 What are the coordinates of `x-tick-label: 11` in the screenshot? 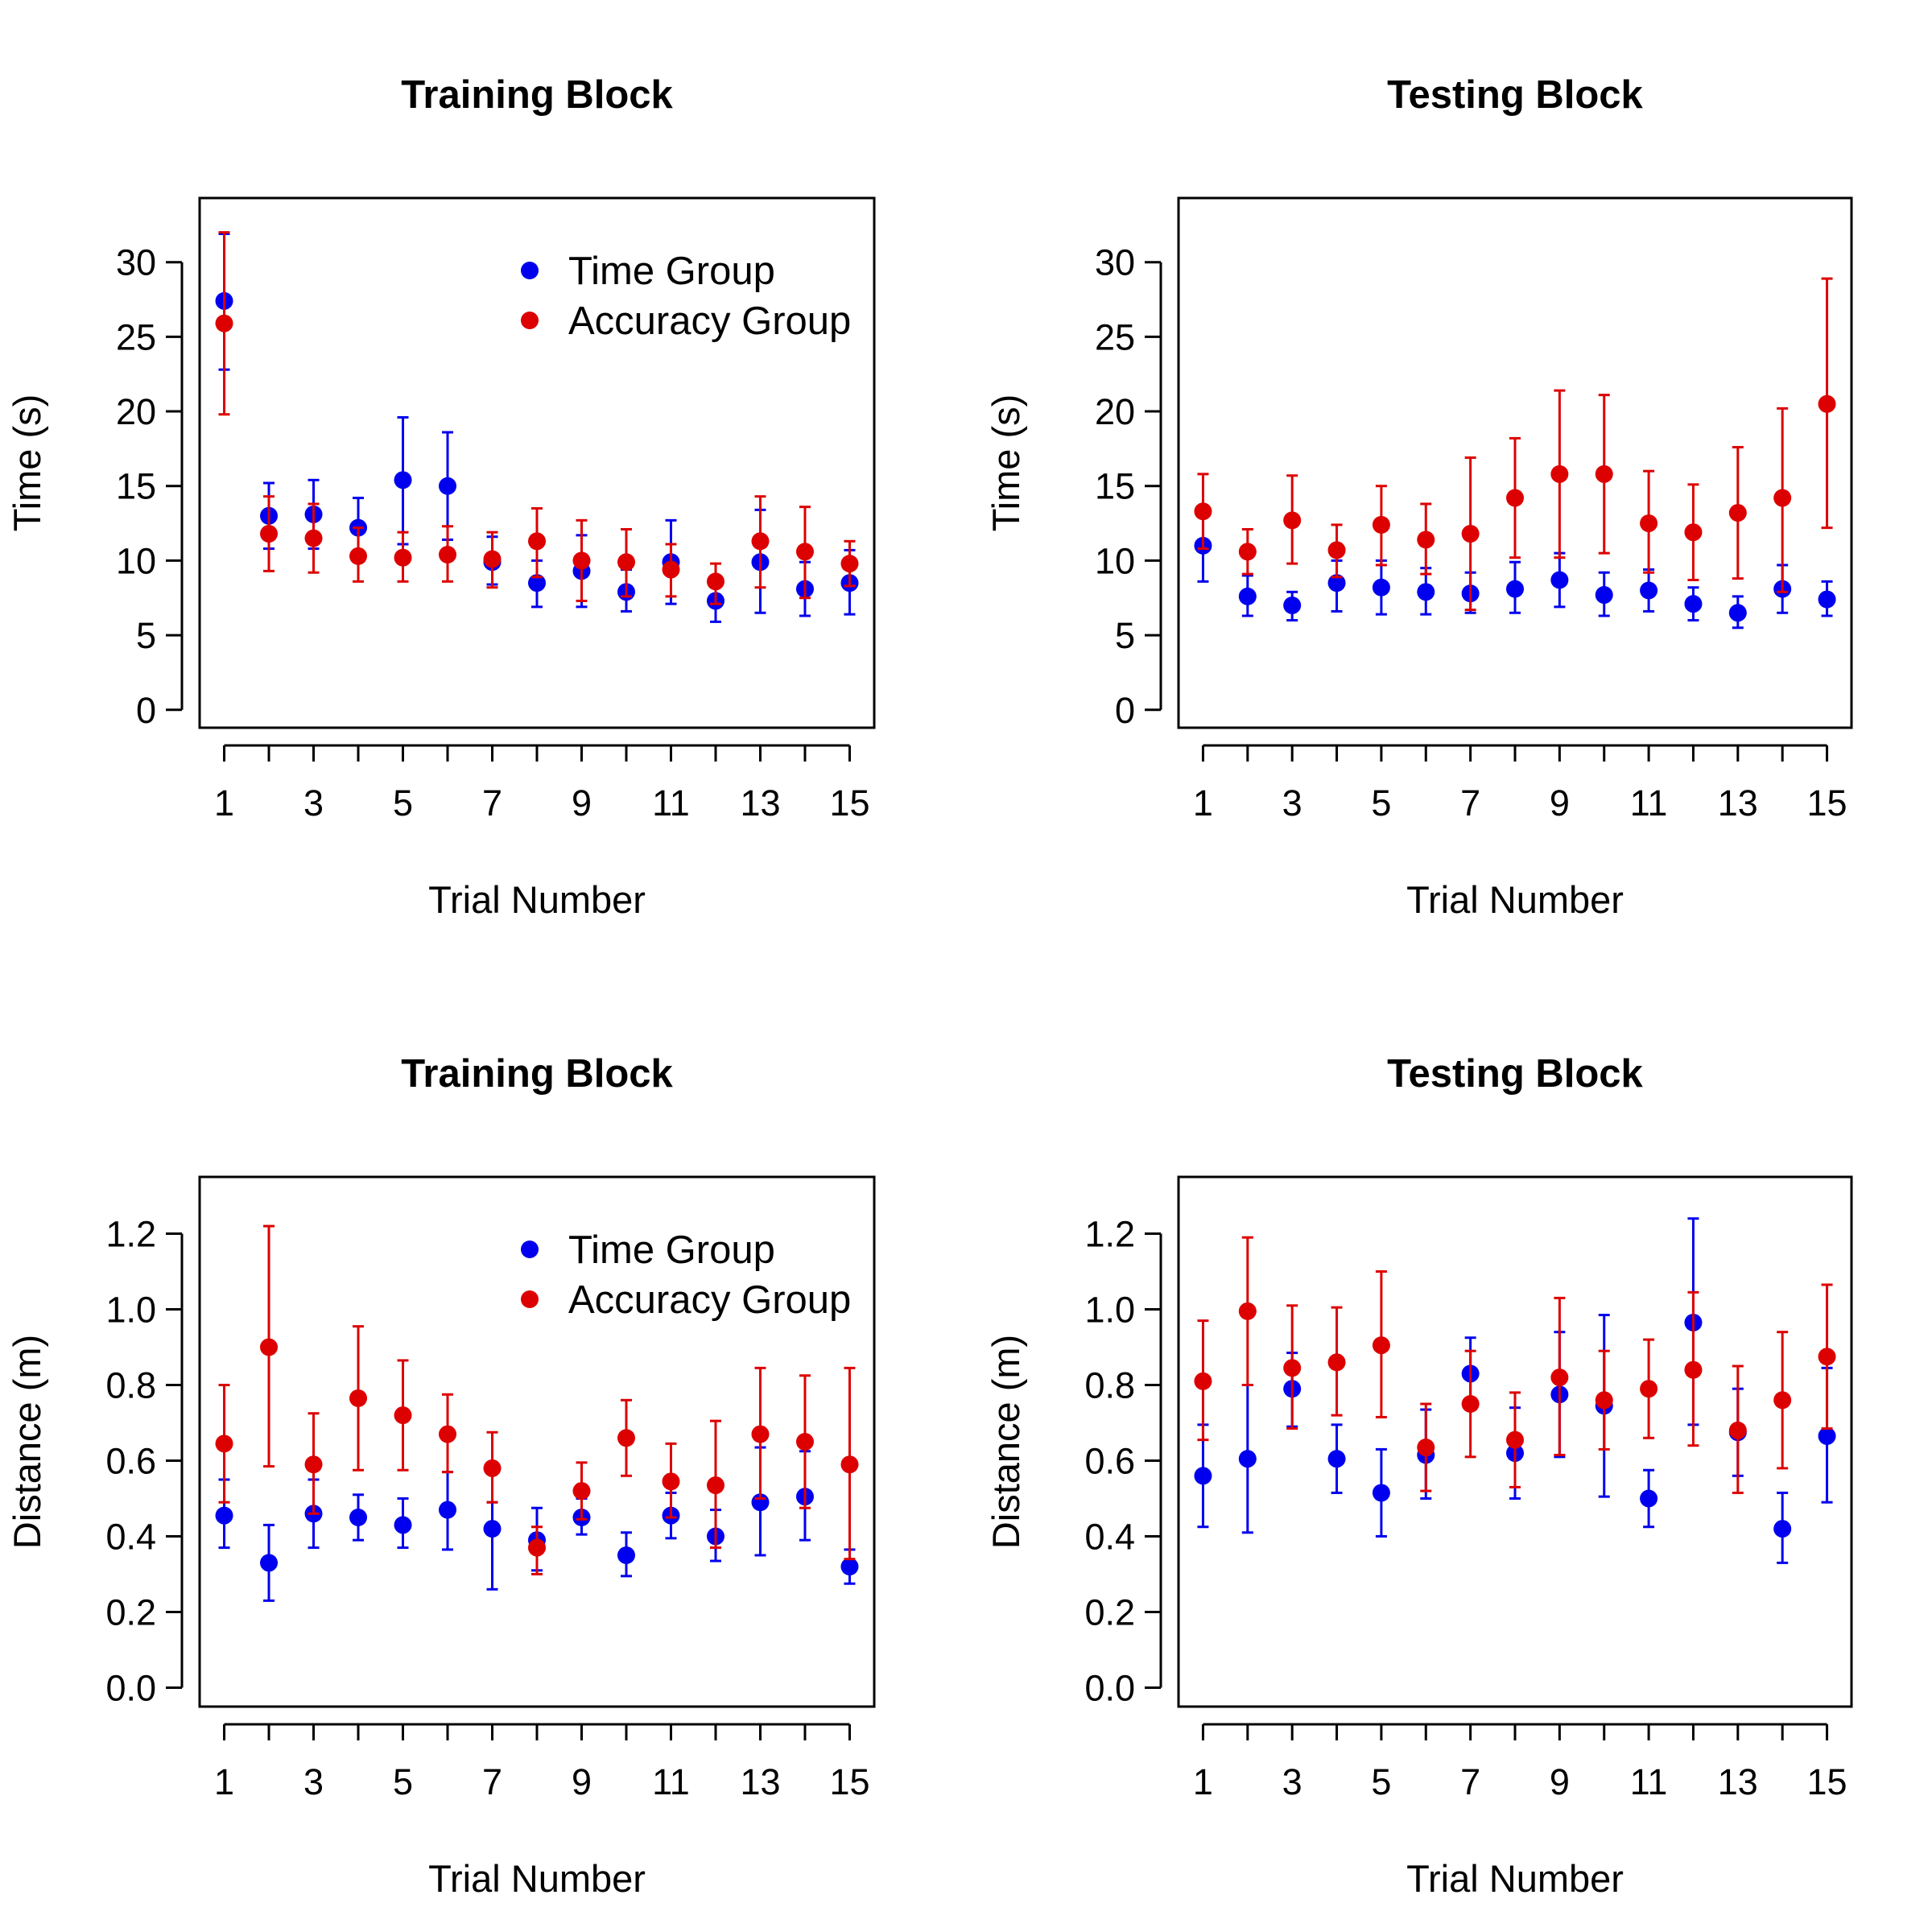 It's located at (1649, 1781).